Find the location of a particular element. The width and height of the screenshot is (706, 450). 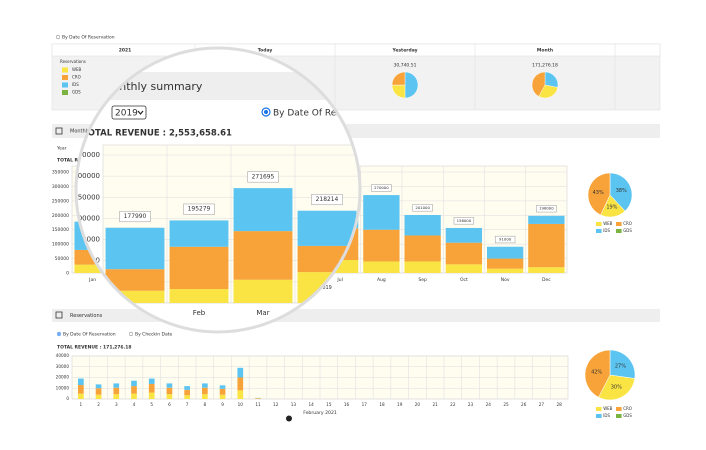

section-title: Reservations is located at coordinates (86, 316).